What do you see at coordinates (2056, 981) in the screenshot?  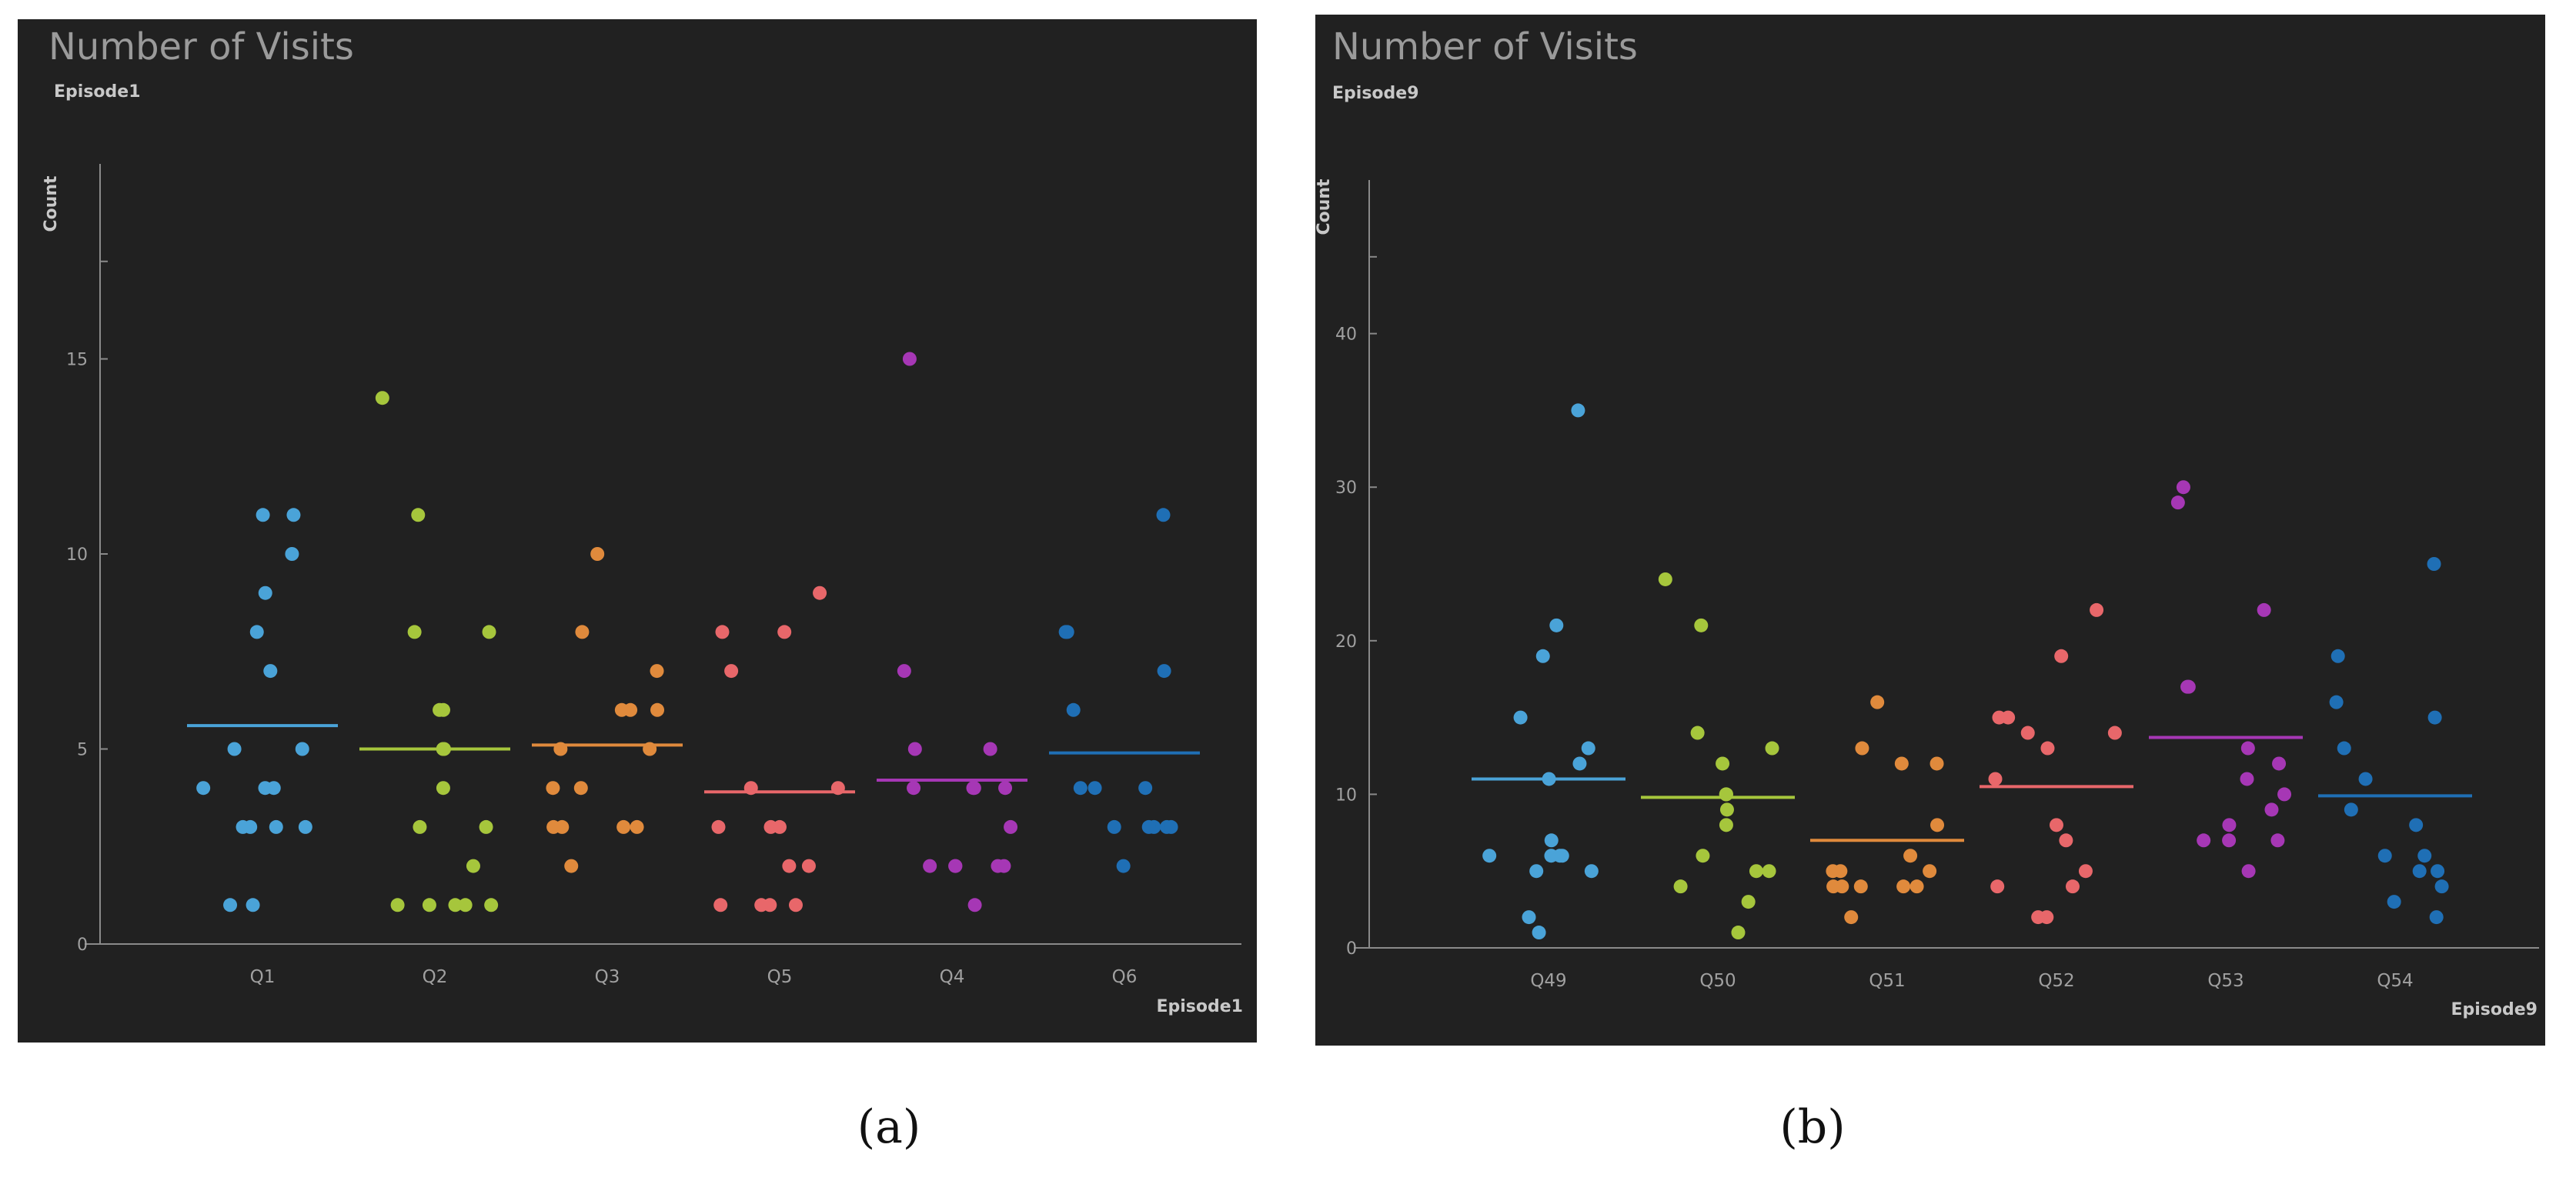 I see `x-tick-label: Q52` at bounding box center [2056, 981].